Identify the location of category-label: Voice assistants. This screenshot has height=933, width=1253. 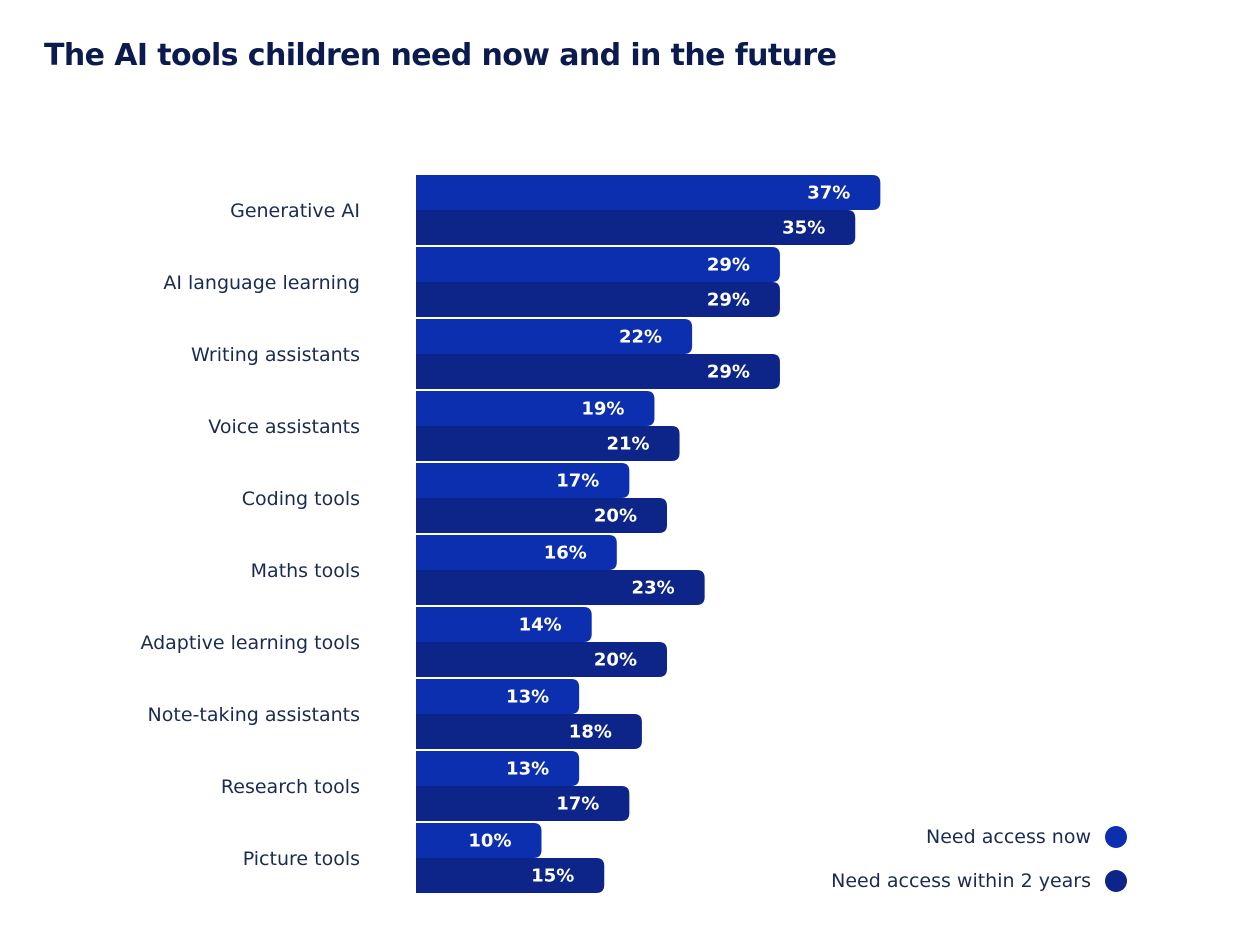
(284, 427).